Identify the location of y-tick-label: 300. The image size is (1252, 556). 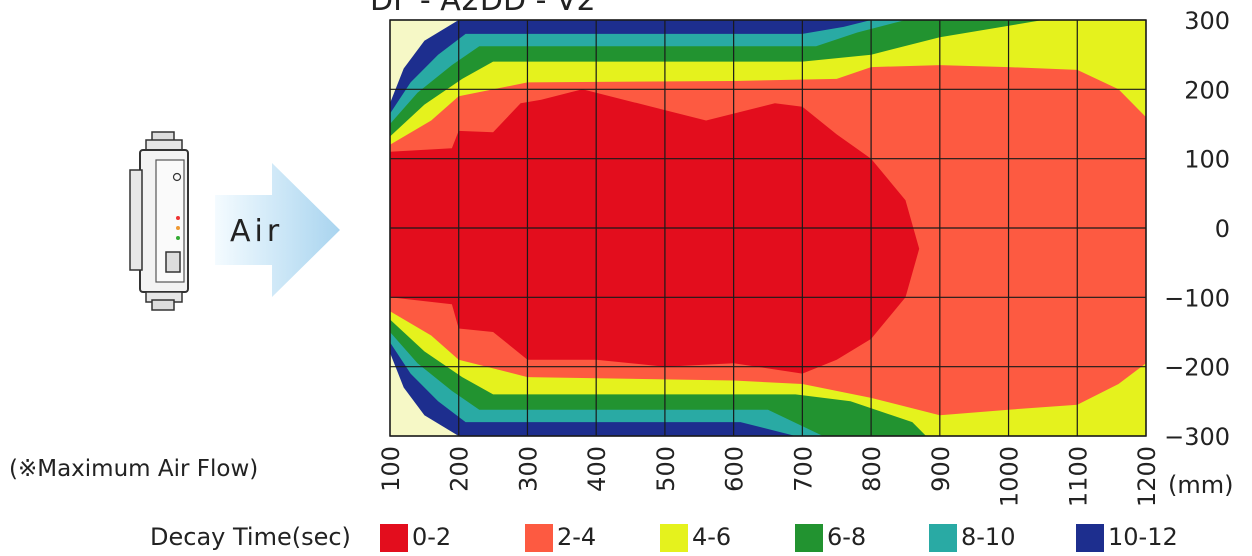
(1207, 21).